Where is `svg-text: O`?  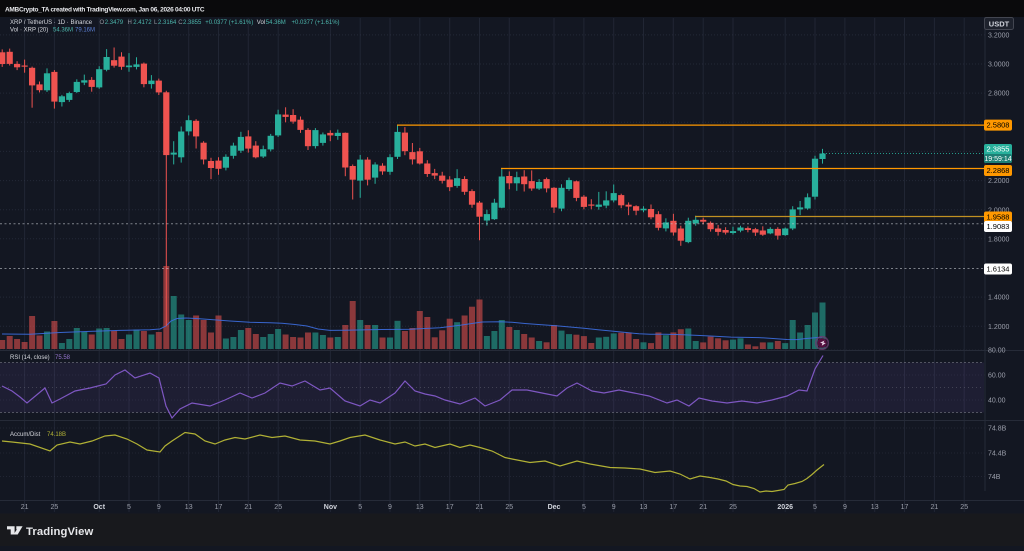
svg-text: O is located at coordinates (102, 23).